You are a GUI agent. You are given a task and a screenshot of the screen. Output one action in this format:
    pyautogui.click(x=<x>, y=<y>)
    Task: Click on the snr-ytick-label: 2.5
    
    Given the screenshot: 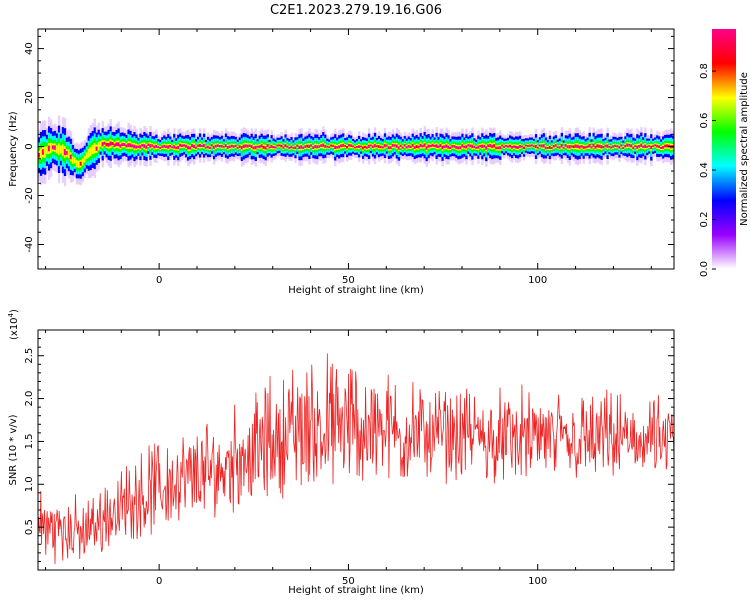 What is the action you would take?
    pyautogui.click(x=29, y=356)
    